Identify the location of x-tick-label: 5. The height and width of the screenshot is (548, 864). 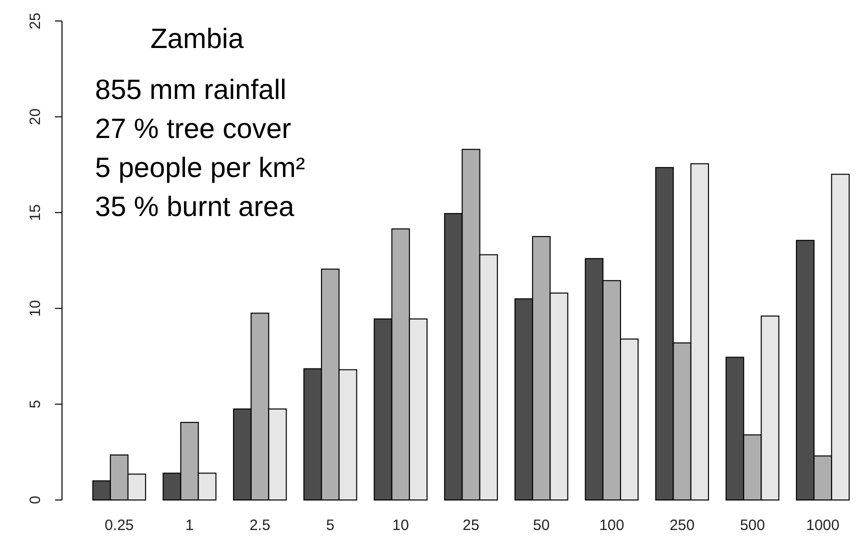
(330, 525).